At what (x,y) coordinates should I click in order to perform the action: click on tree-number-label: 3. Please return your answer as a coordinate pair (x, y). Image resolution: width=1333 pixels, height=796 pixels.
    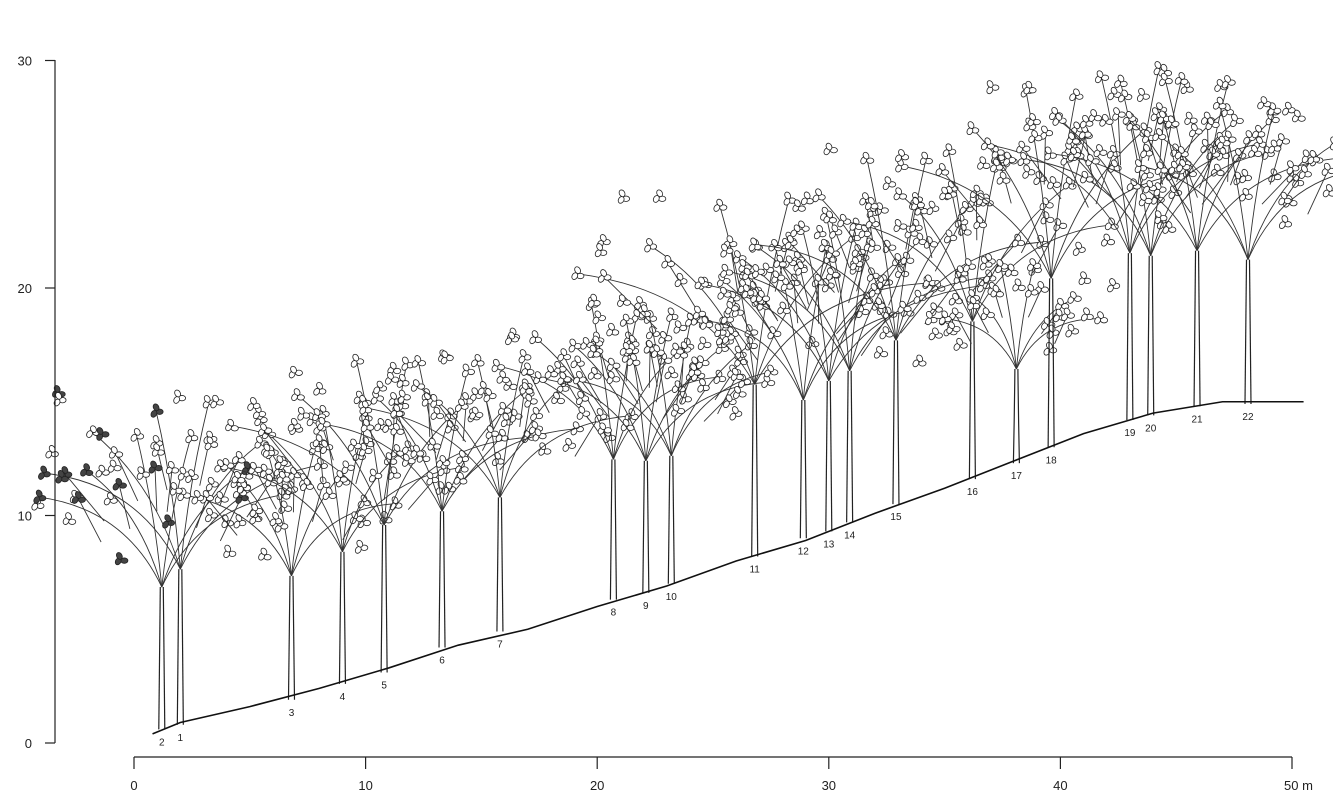
    Looking at the image, I should click on (292, 713).